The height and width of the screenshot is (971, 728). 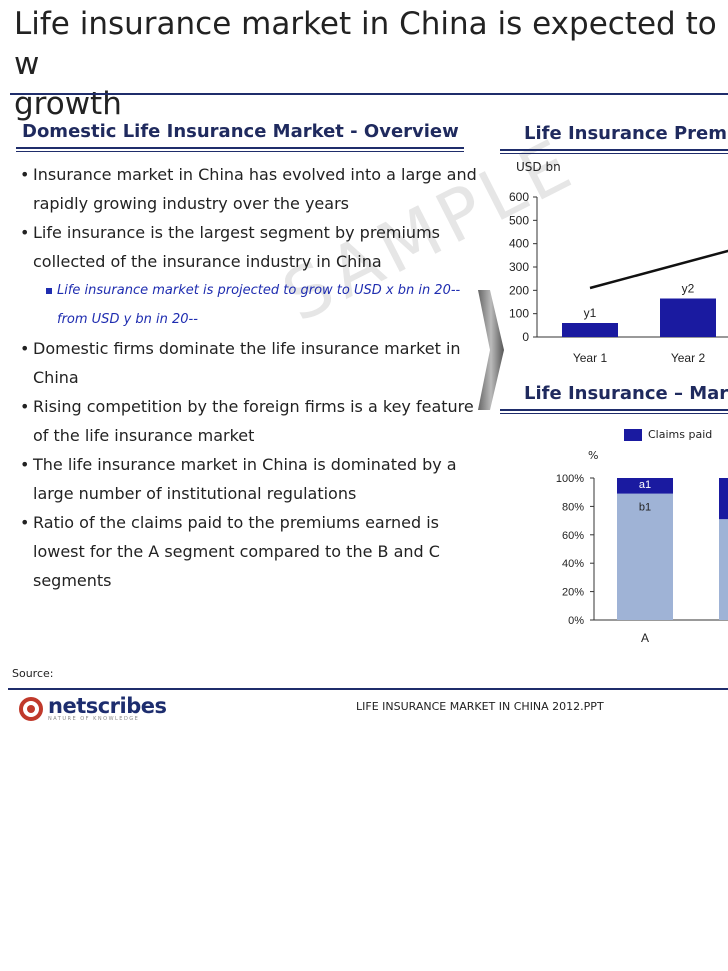 I want to click on y-tick-label: 300, so click(x=519, y=267).